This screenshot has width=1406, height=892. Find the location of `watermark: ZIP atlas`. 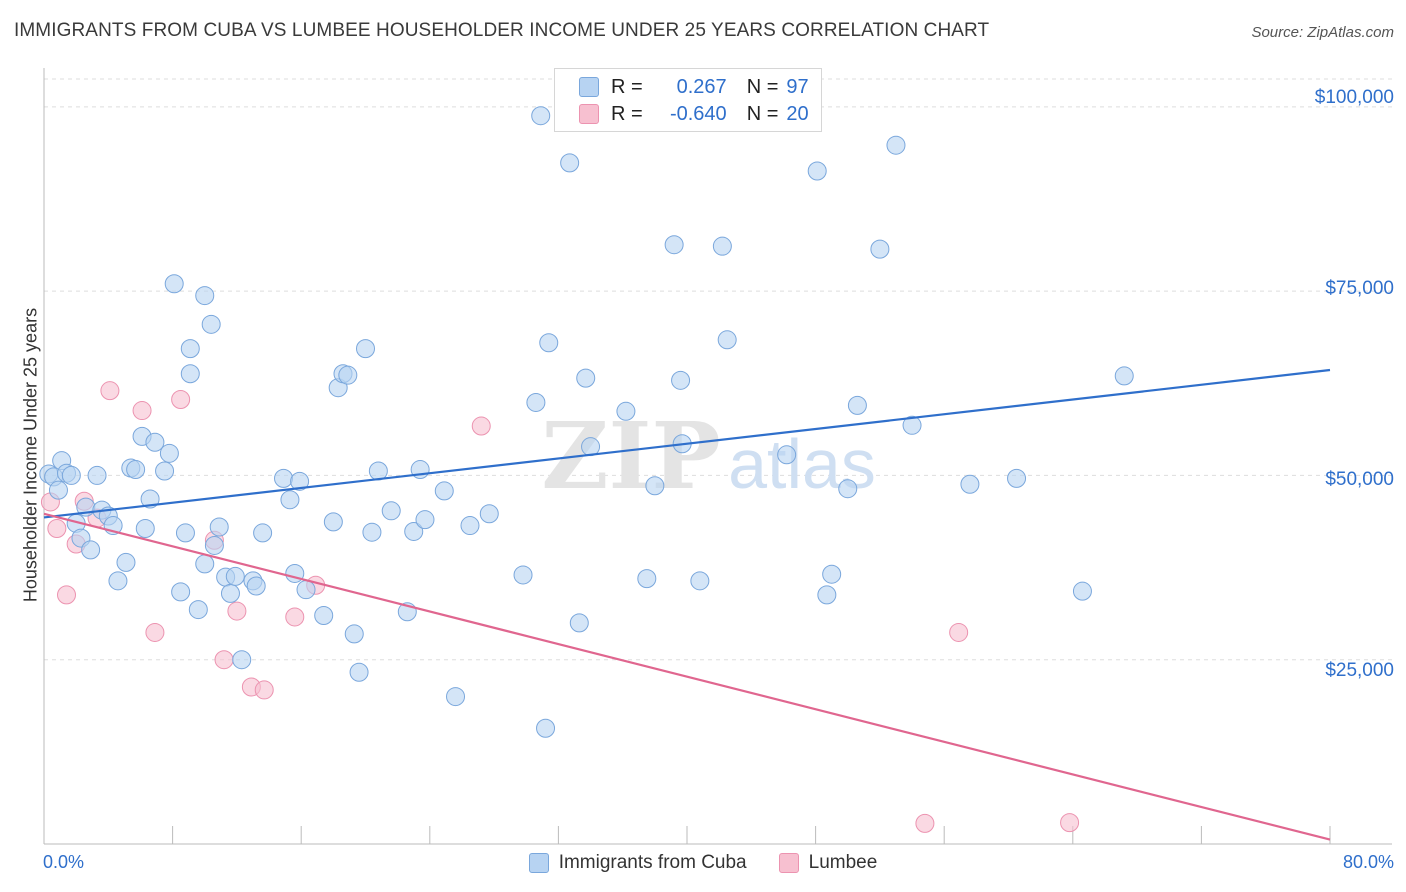

watermark: ZIP atlas is located at coordinates (708, 456).